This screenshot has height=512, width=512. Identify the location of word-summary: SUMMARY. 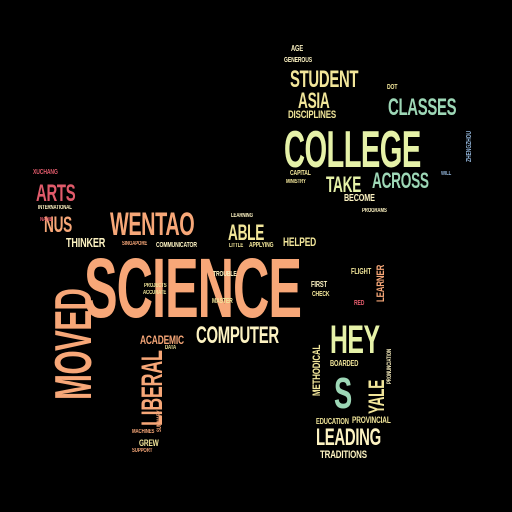
(160, 421).